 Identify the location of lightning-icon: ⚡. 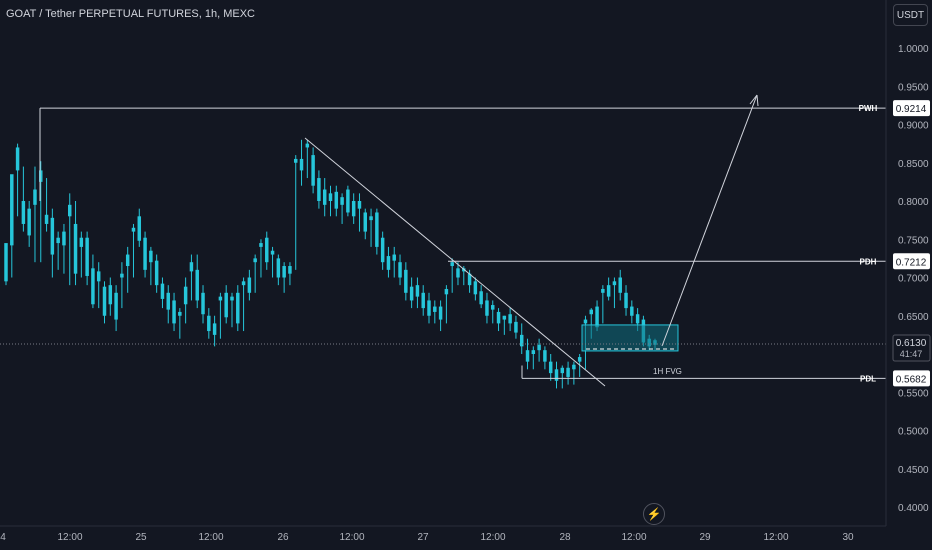
(654, 514).